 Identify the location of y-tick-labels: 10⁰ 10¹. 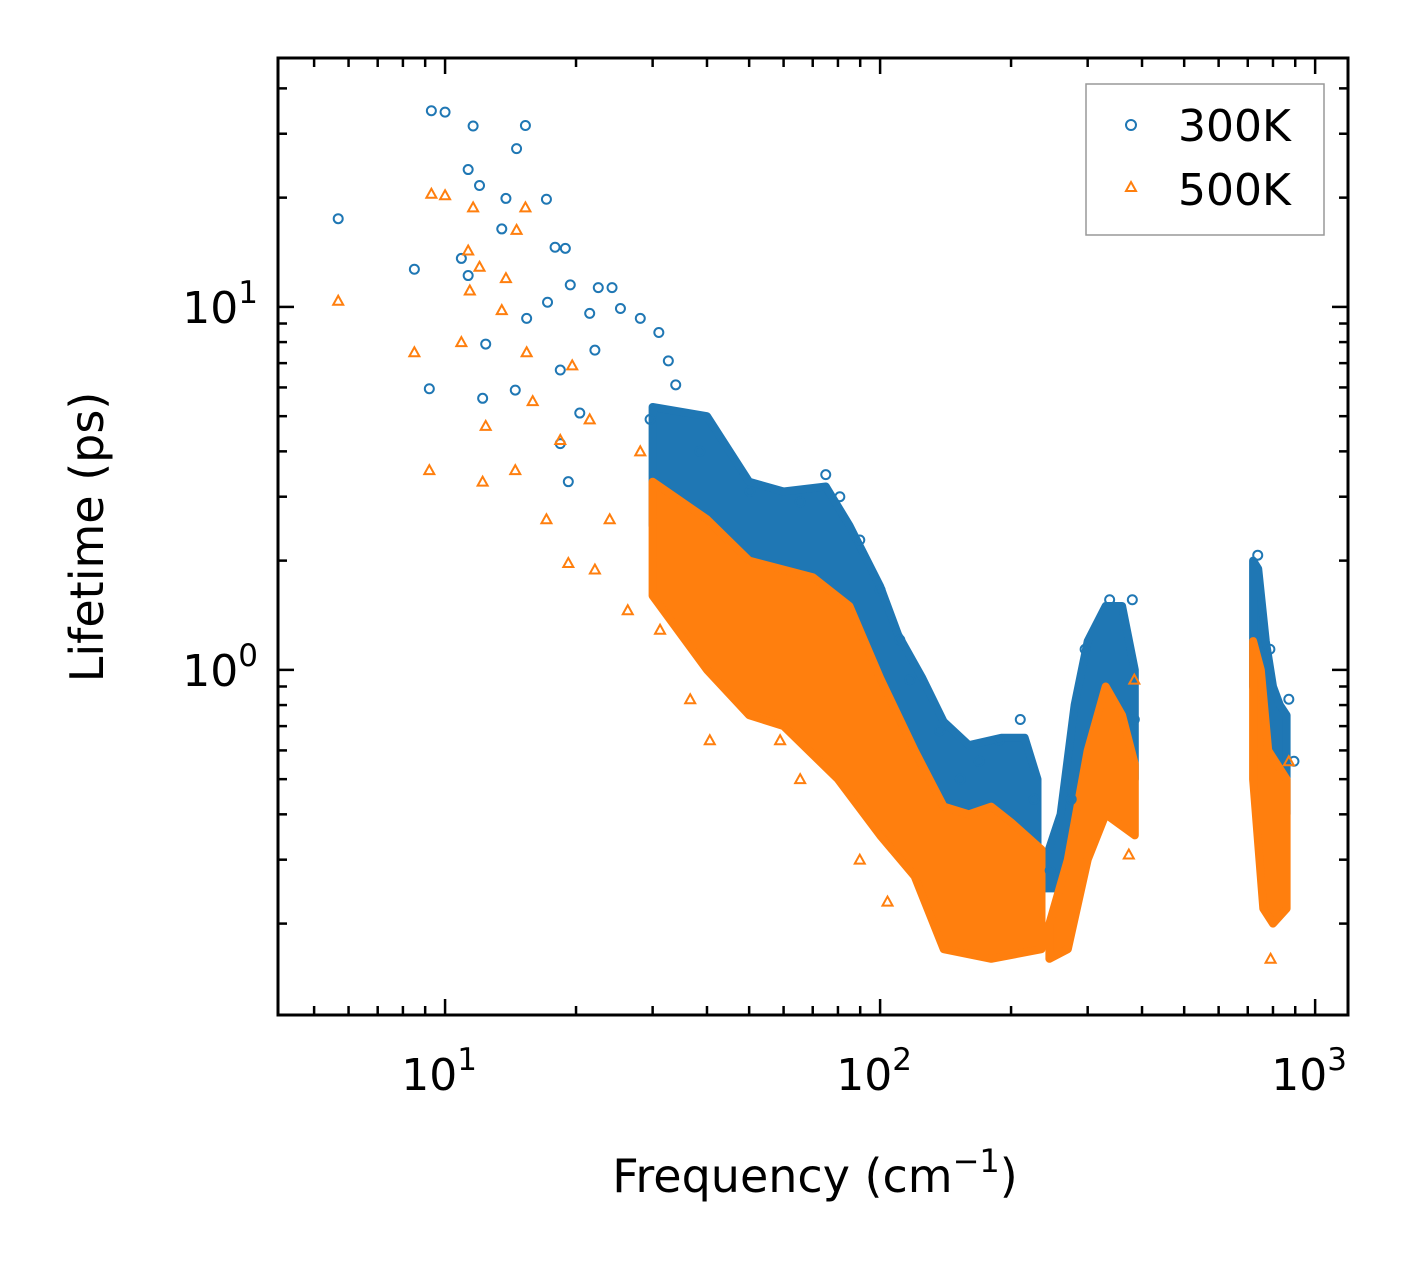
(220, 486).